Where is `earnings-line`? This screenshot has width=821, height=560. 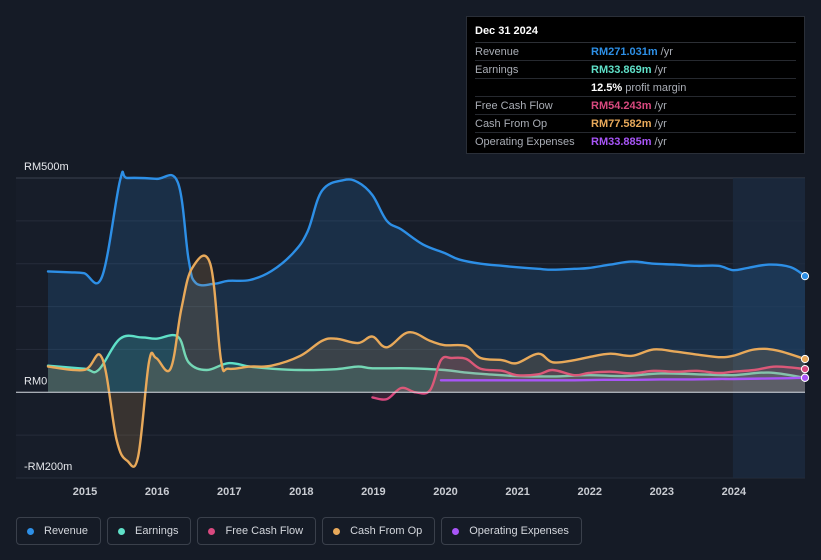
earnings-line is located at coordinates (426, 356).